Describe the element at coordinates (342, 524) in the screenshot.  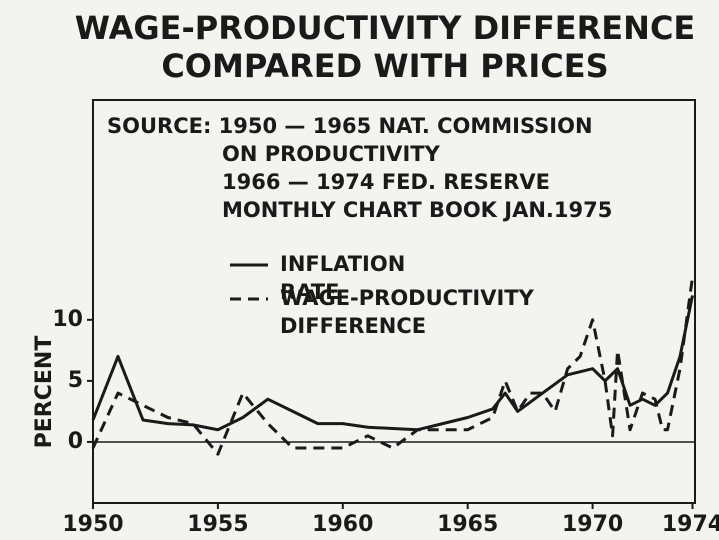
I see `x-tick-label: 1960` at that location.